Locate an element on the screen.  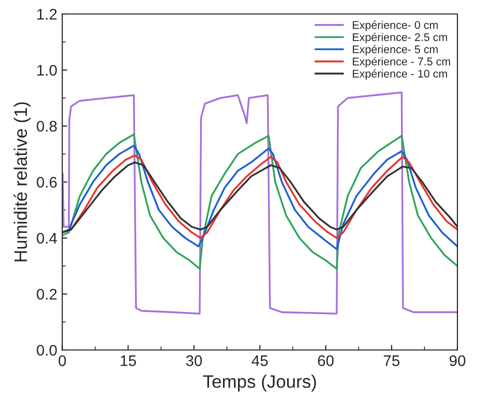
x-tick-label: 15 is located at coordinates (128, 360).